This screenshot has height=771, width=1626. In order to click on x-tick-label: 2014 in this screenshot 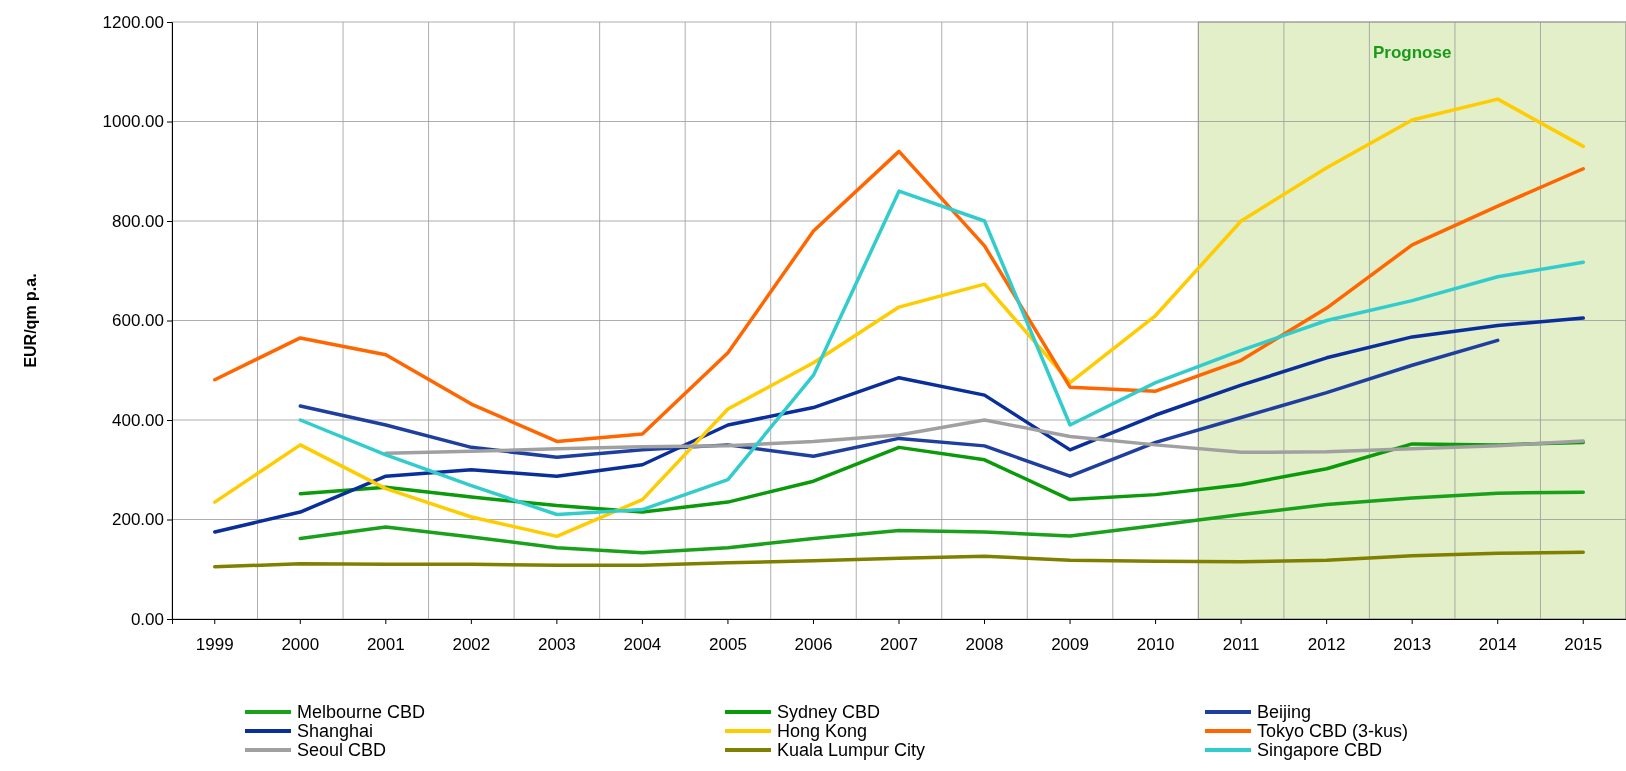, I will do `click(1497, 645)`.